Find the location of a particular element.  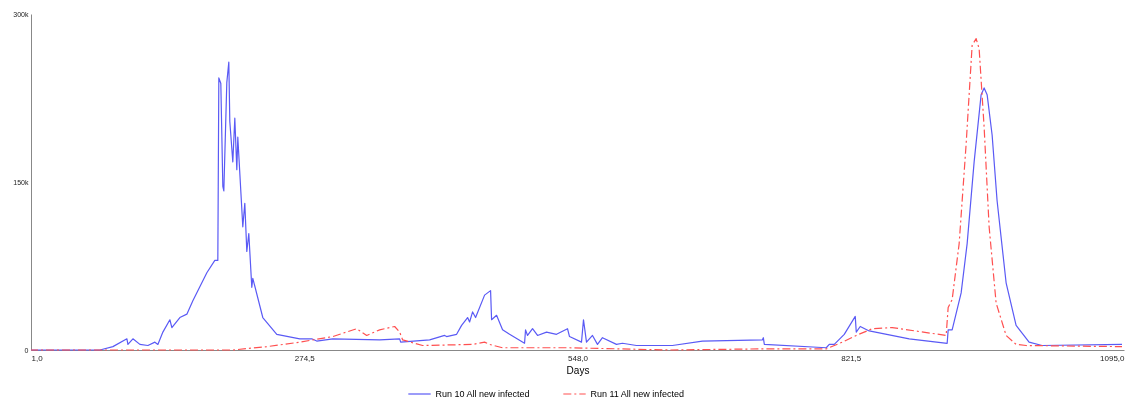

x-tick-label: 1,0 is located at coordinates (37, 358).